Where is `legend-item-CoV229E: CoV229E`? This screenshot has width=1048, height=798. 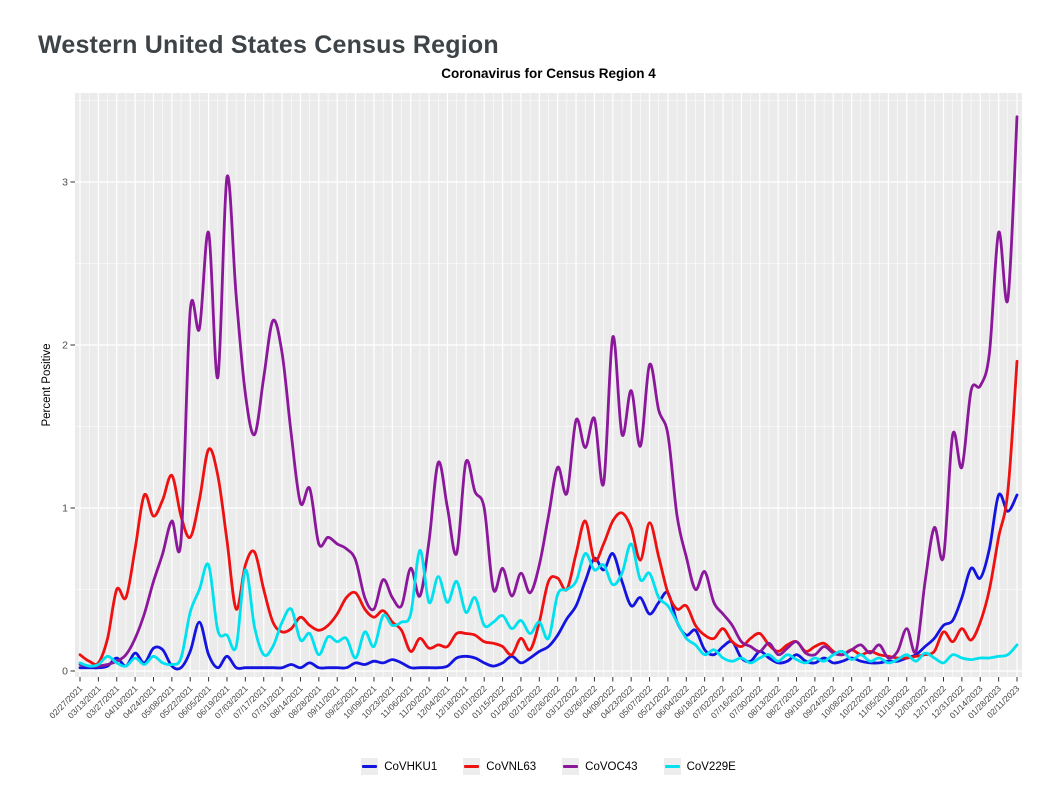
legend-item-CoV229E: CoV229E is located at coordinates (699, 766).